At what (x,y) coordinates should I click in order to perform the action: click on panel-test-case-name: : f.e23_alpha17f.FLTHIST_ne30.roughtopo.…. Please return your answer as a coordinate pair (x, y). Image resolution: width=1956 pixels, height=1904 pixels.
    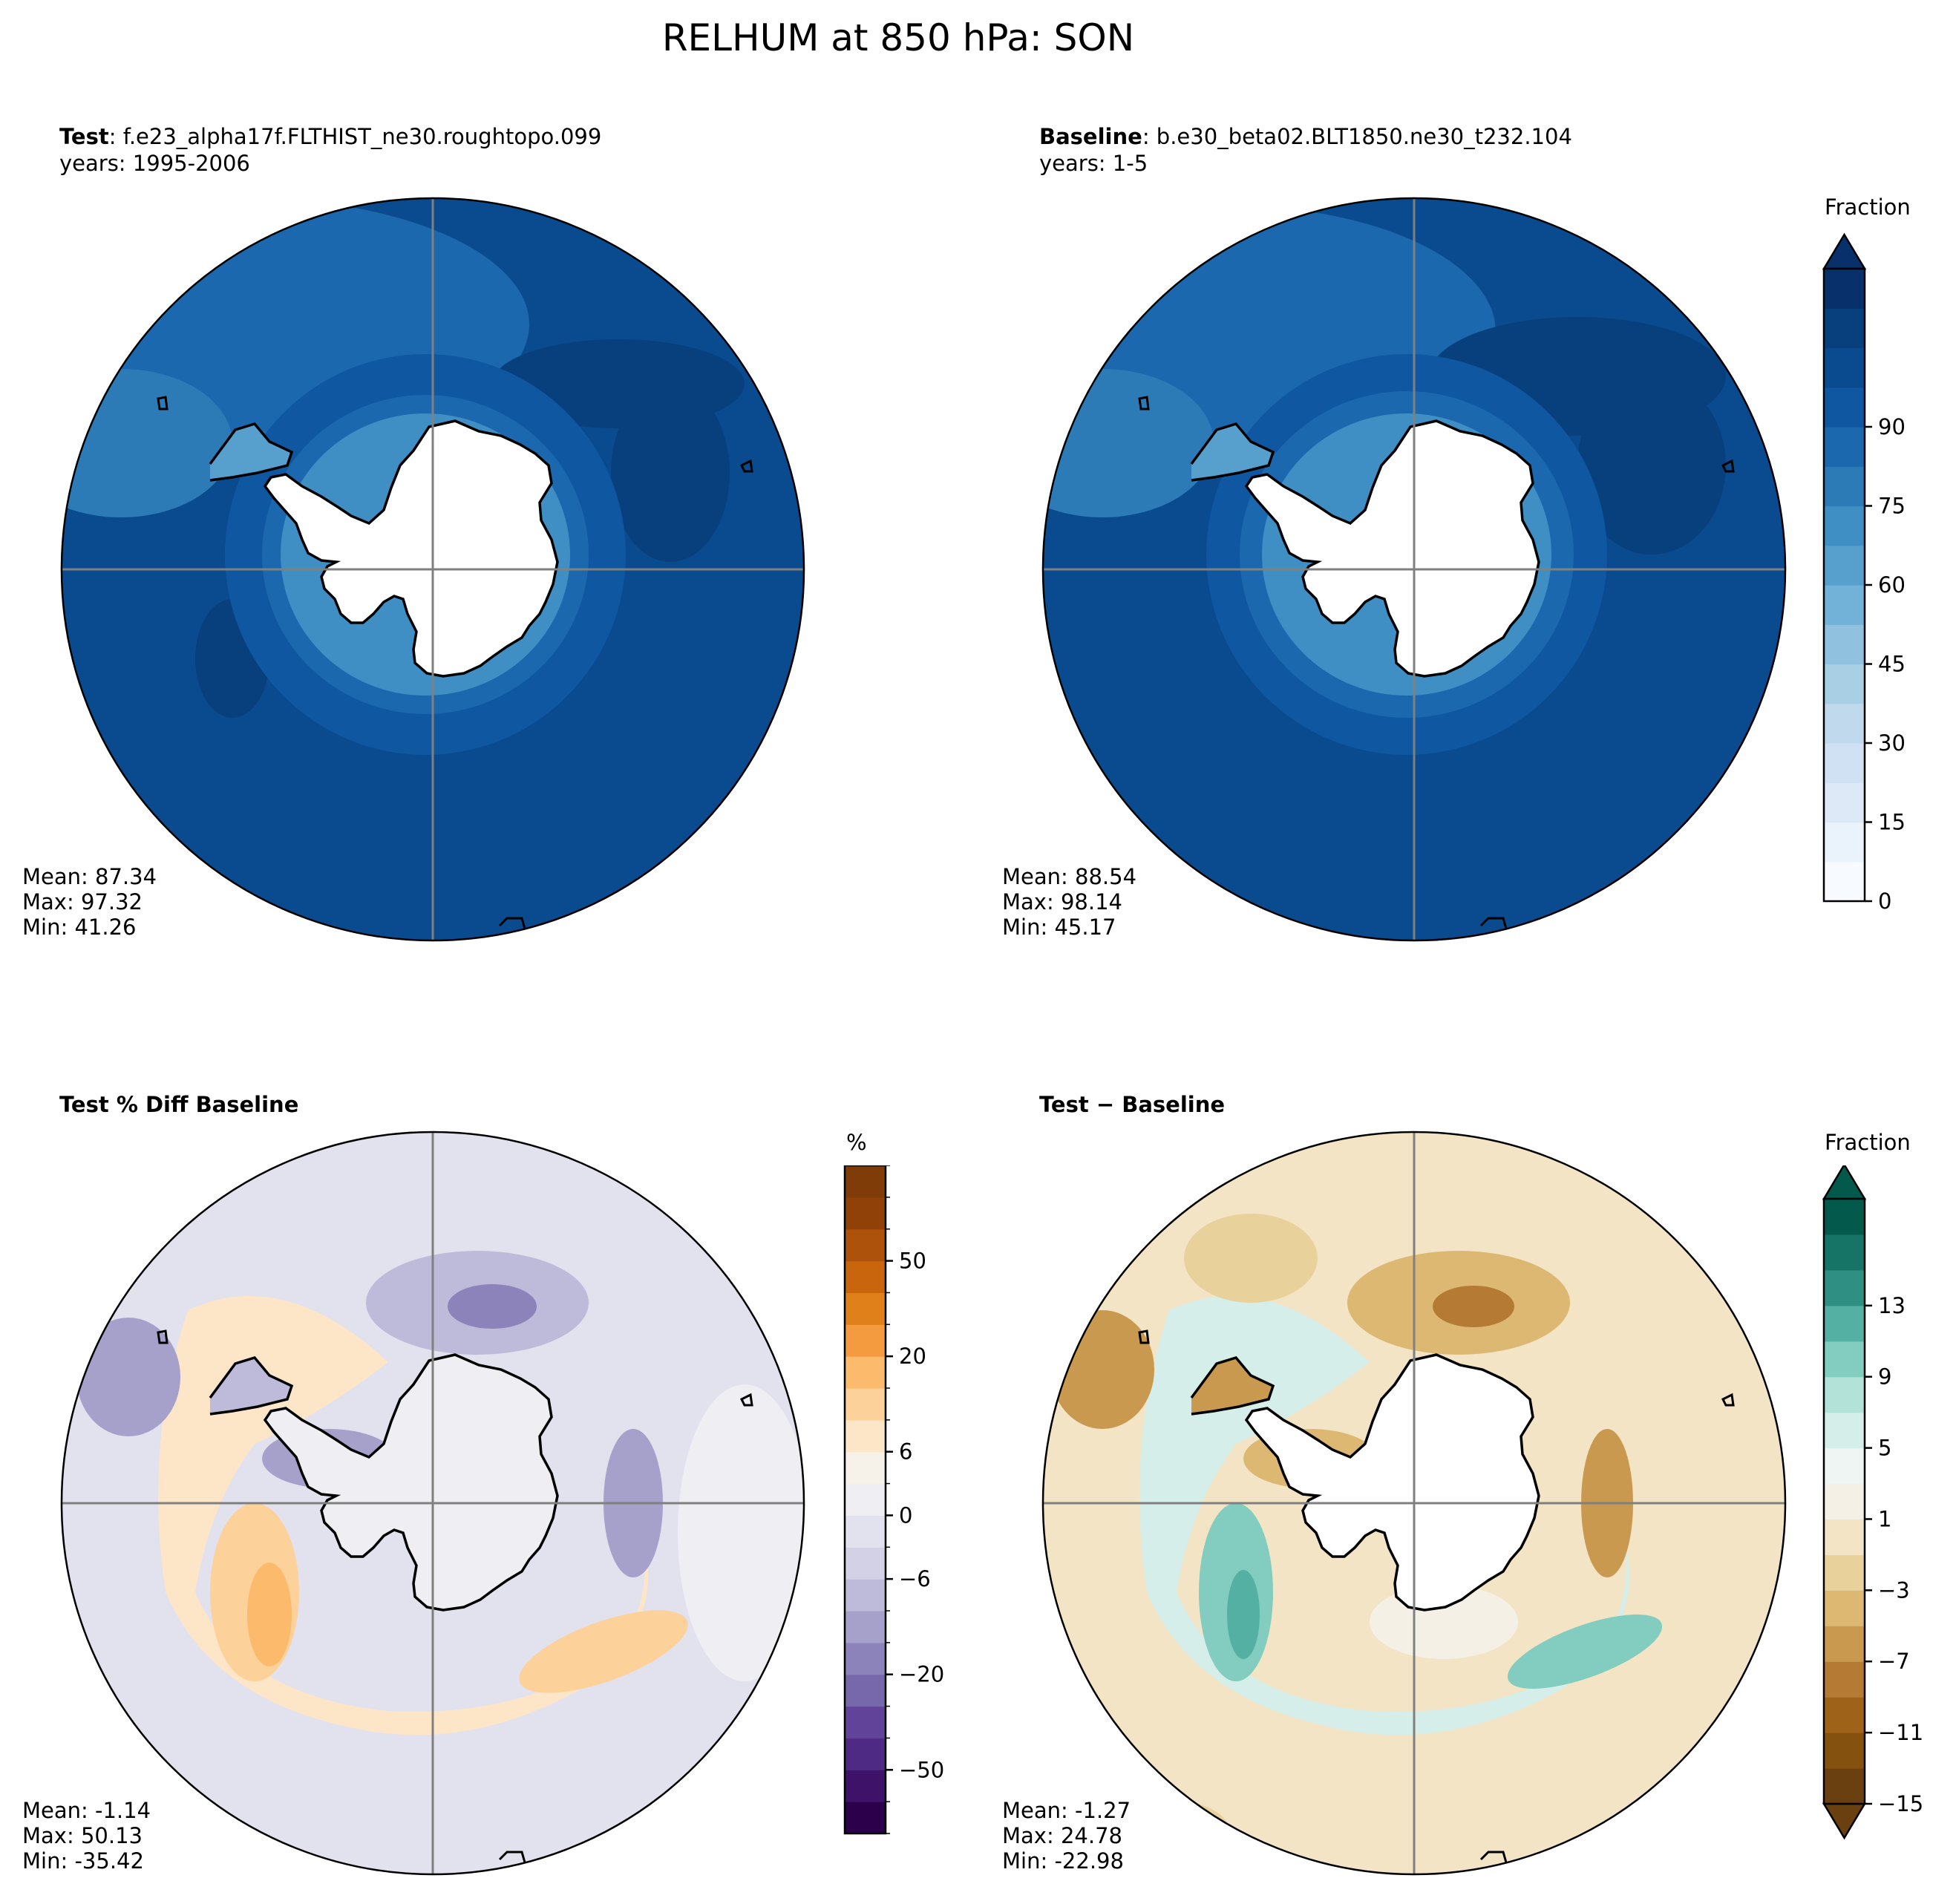
    Looking at the image, I should click on (355, 137).